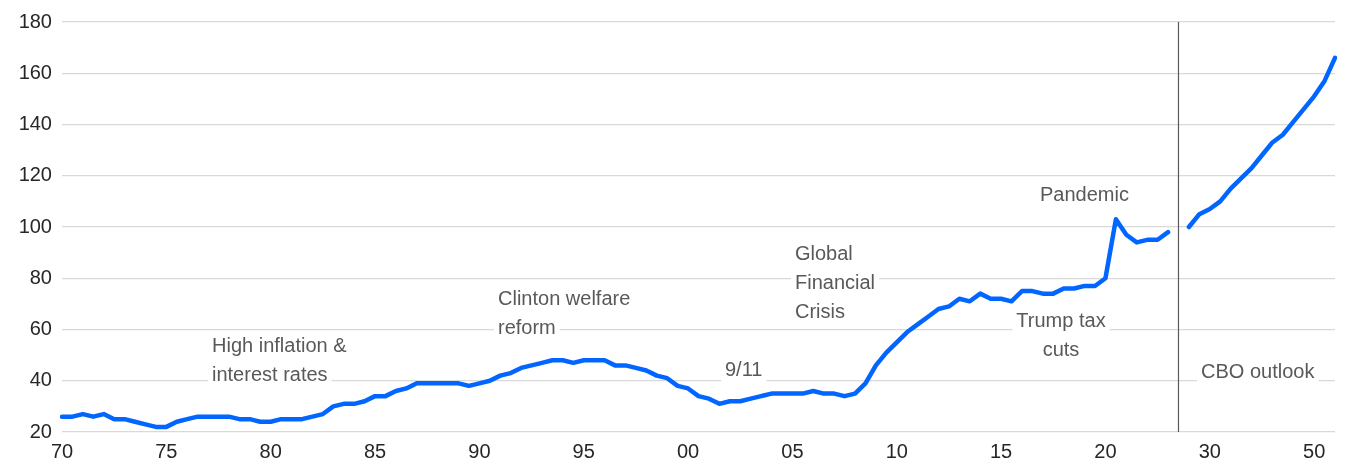 This screenshot has width=1345, height=472. What do you see at coordinates (1105, 450) in the screenshot?
I see `x-tick-label: 20` at bounding box center [1105, 450].